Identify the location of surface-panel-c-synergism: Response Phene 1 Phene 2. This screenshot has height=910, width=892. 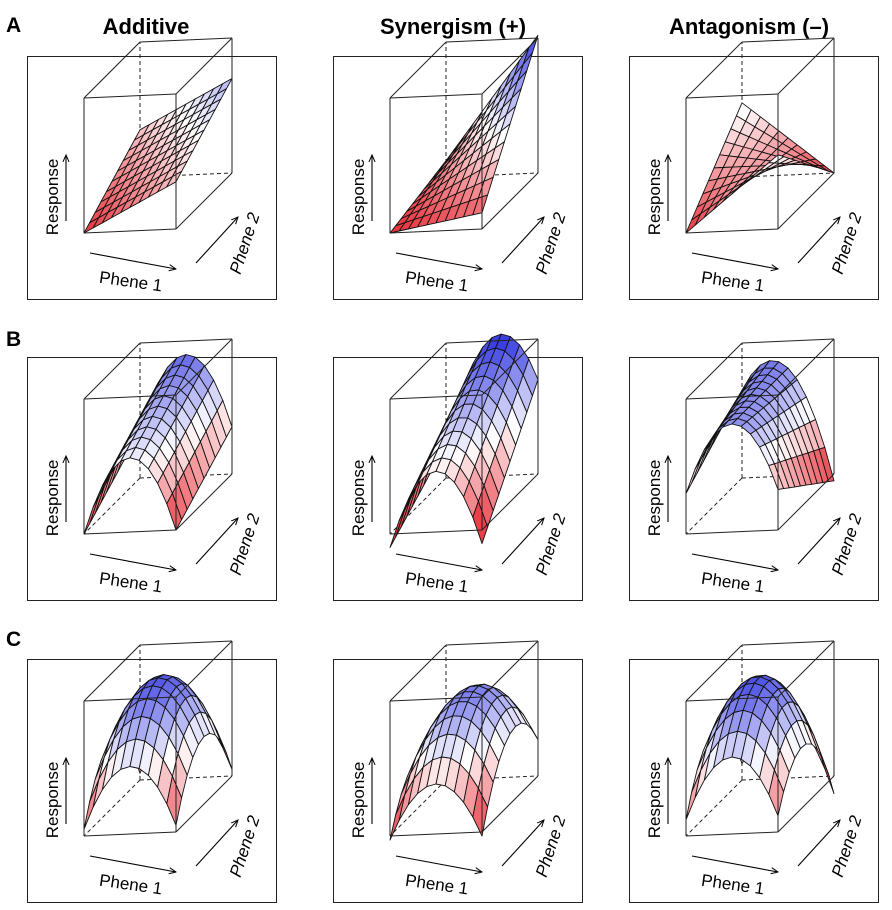
(458, 771).